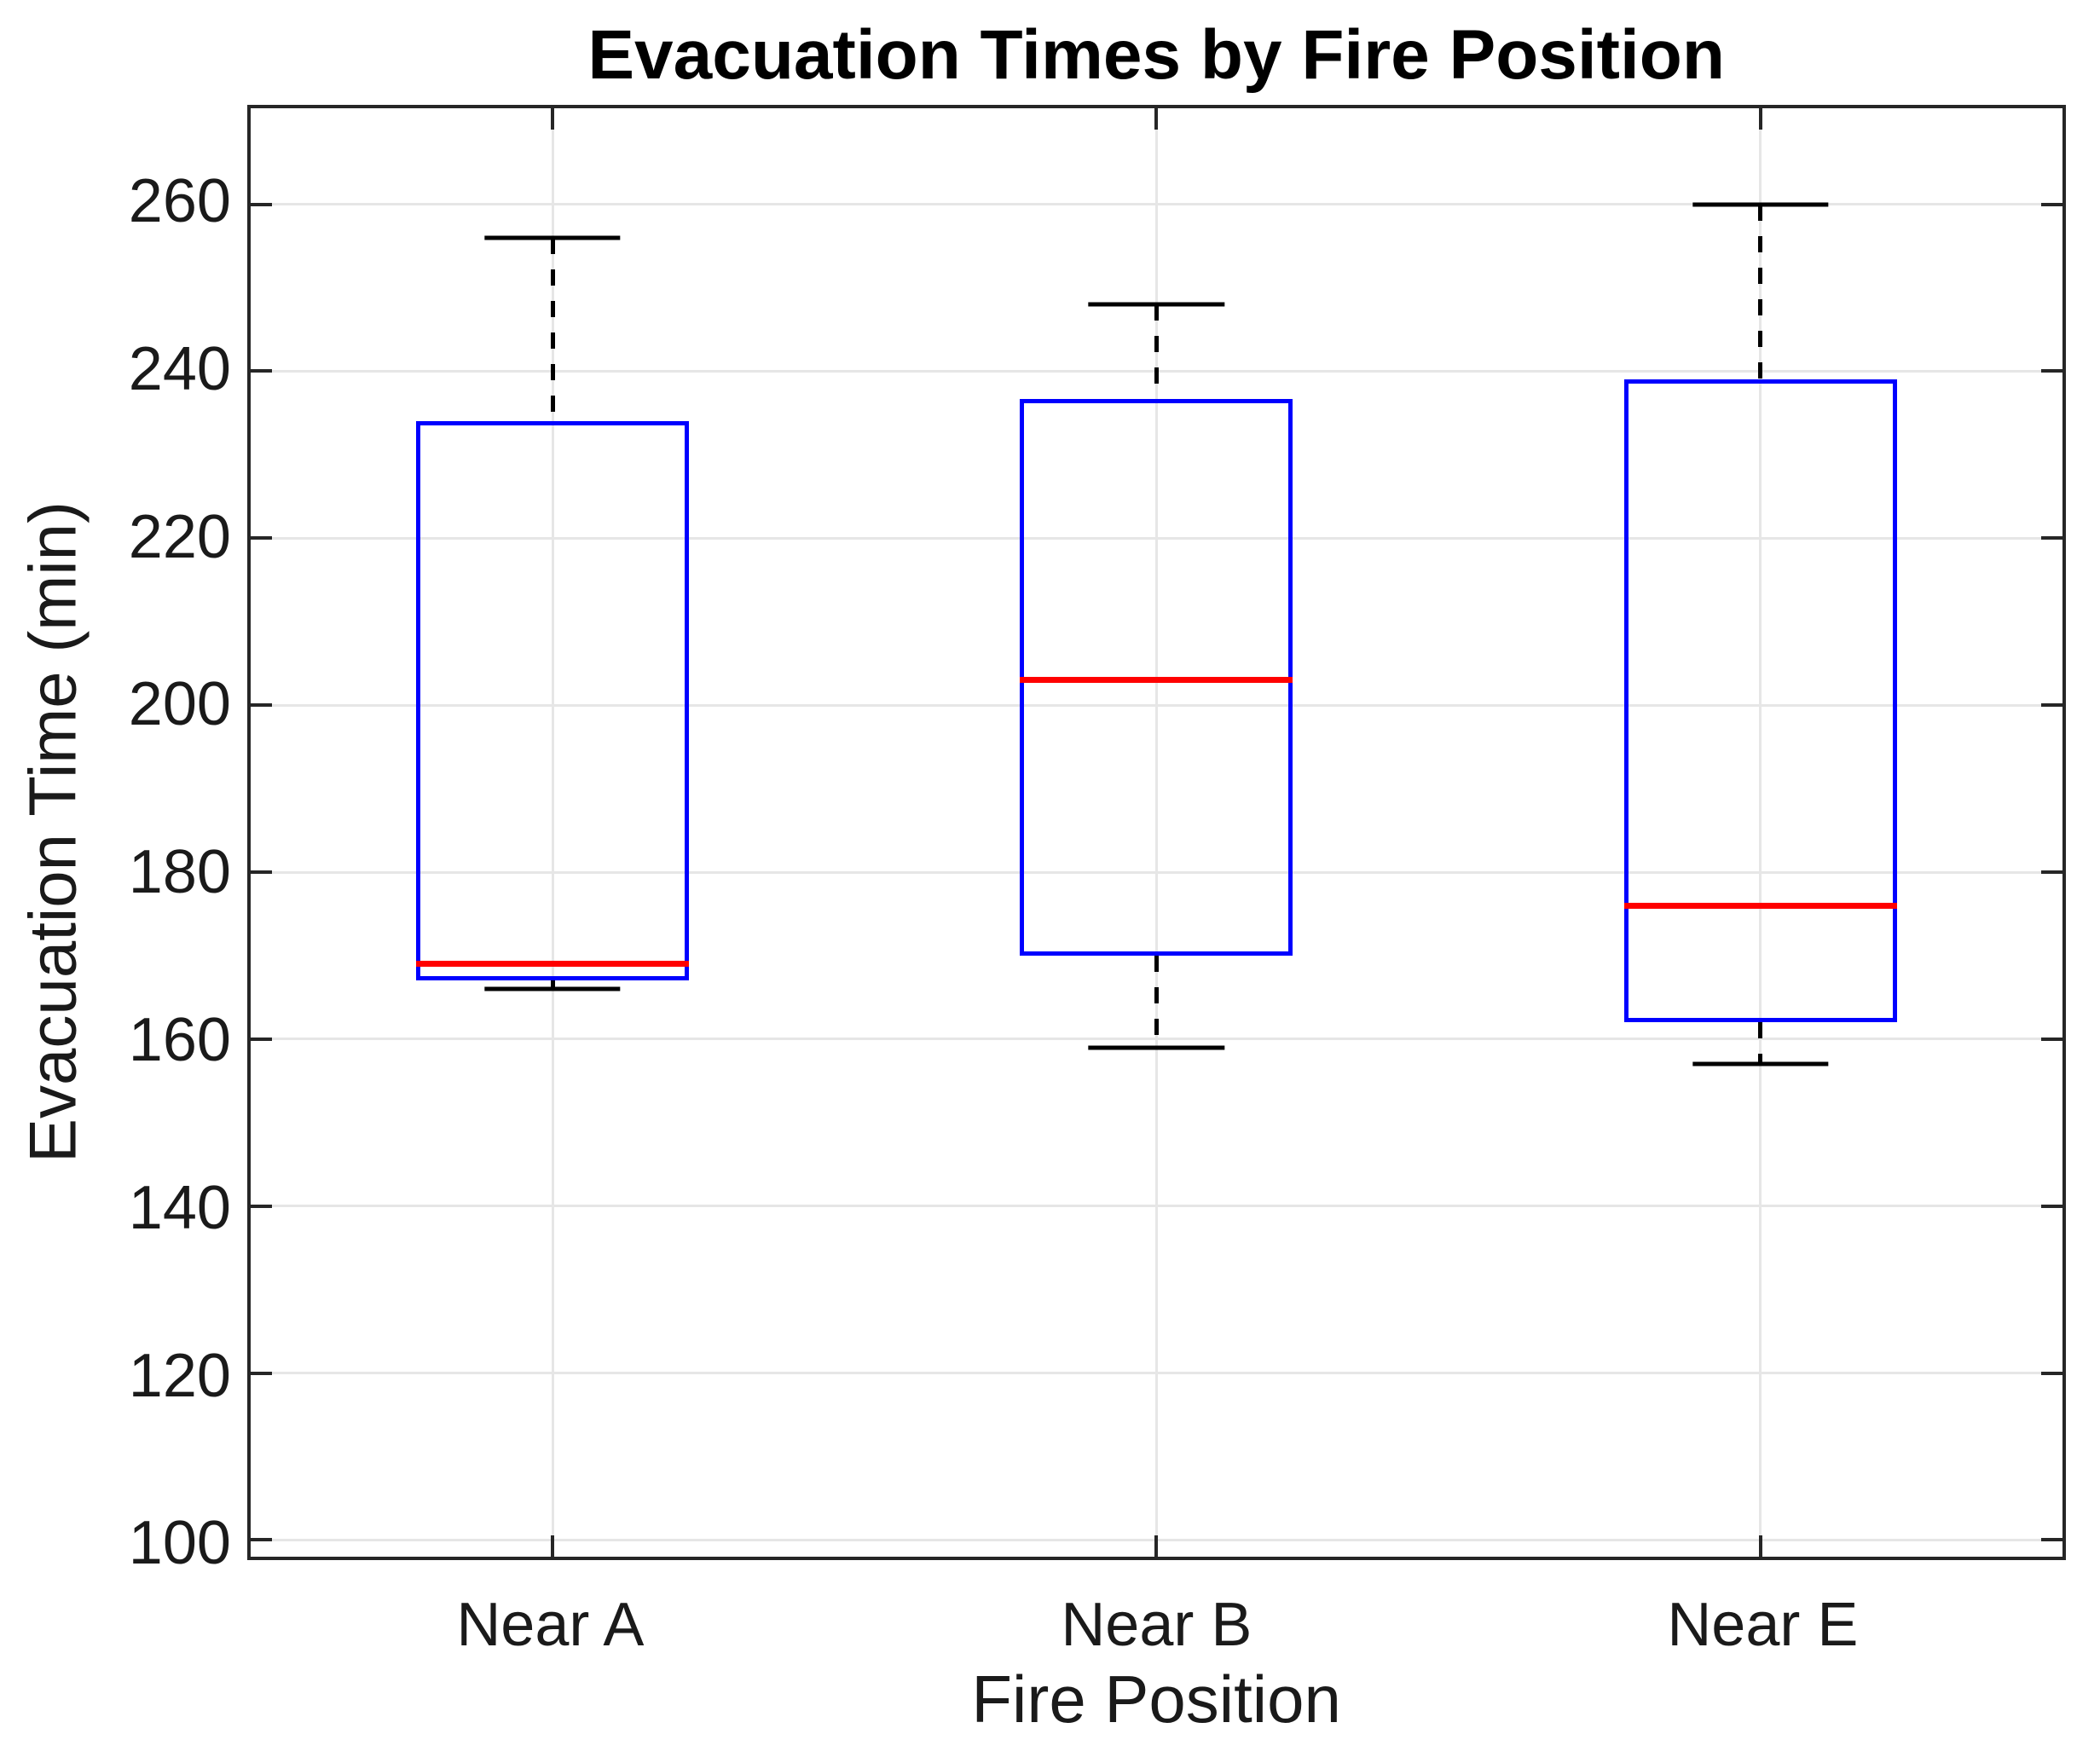 This screenshot has height=1763, width=2100. I want to click on iqr-box-near-e, so click(1760, 701).